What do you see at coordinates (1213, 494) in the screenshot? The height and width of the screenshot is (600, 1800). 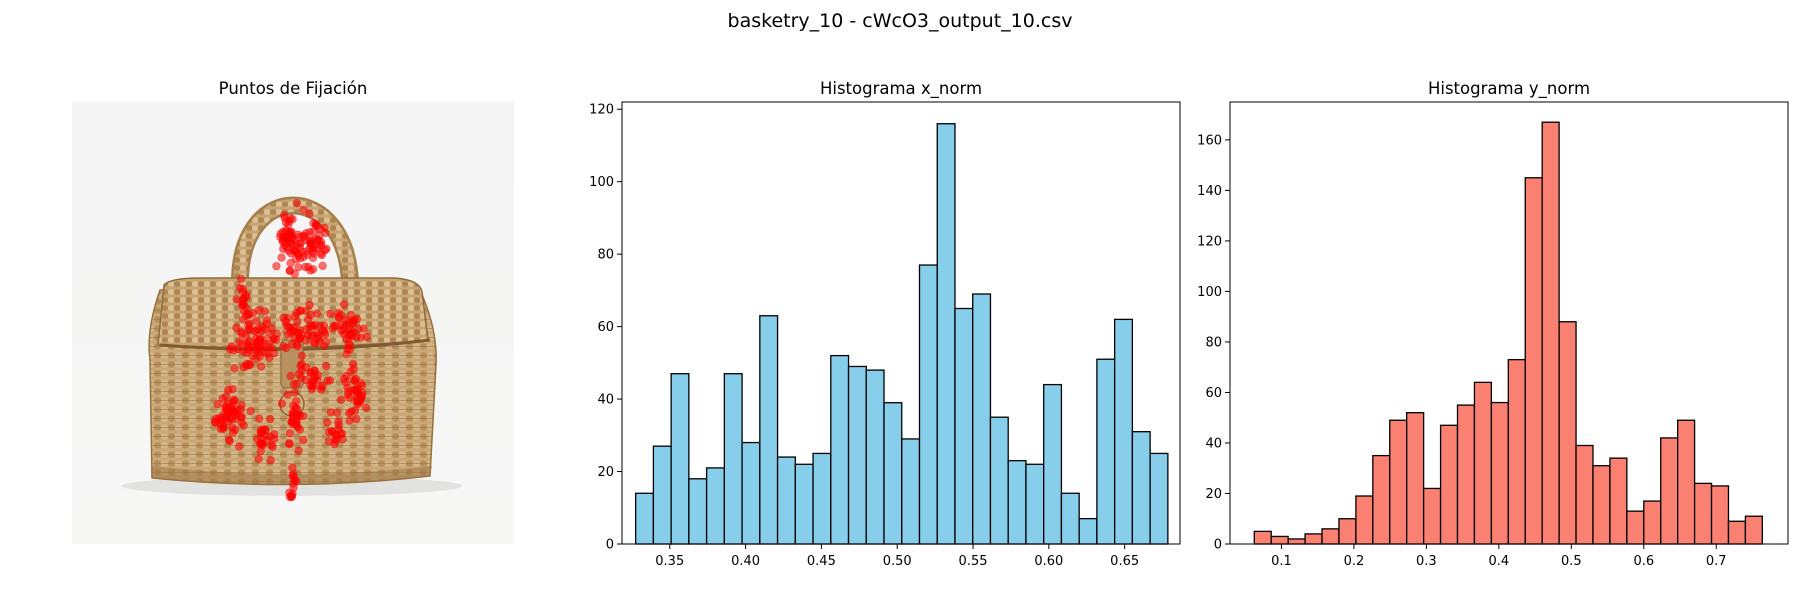 I see `y-hist-ytick-label: 20` at bounding box center [1213, 494].